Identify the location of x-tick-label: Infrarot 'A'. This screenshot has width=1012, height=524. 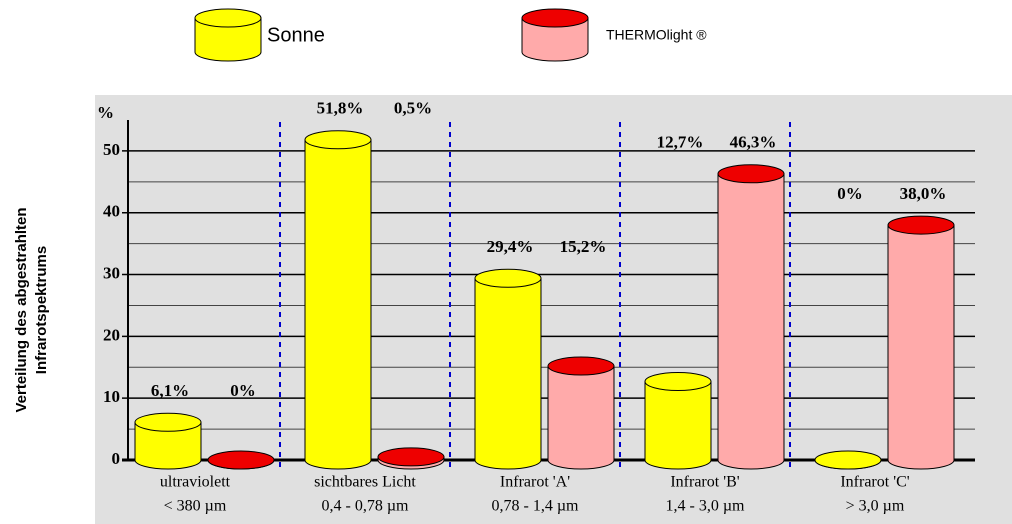
(535, 482).